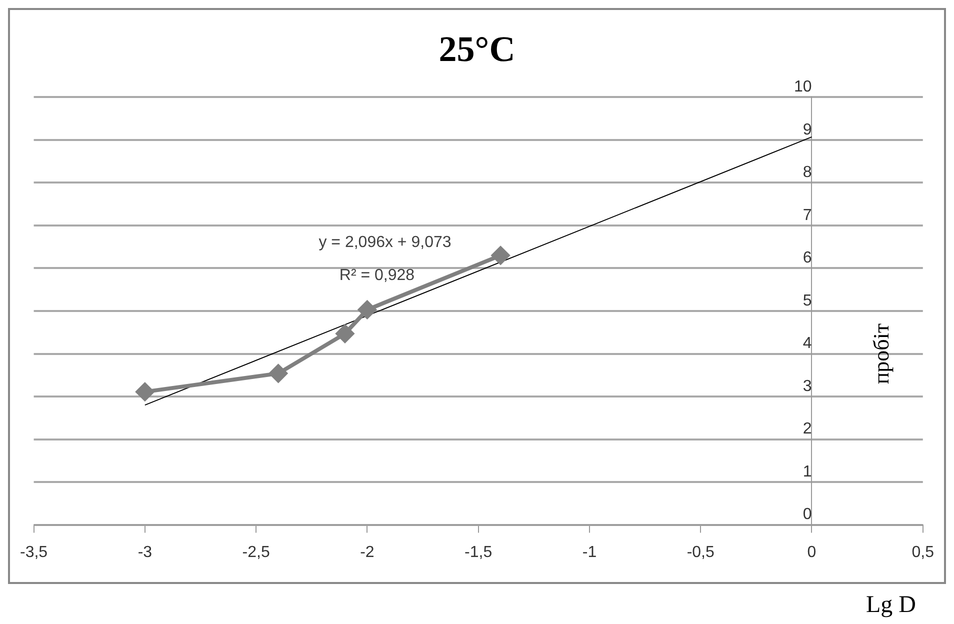  What do you see at coordinates (385, 242) in the screenshot?
I see `annotation: y = 2,096x + 9,073` at bounding box center [385, 242].